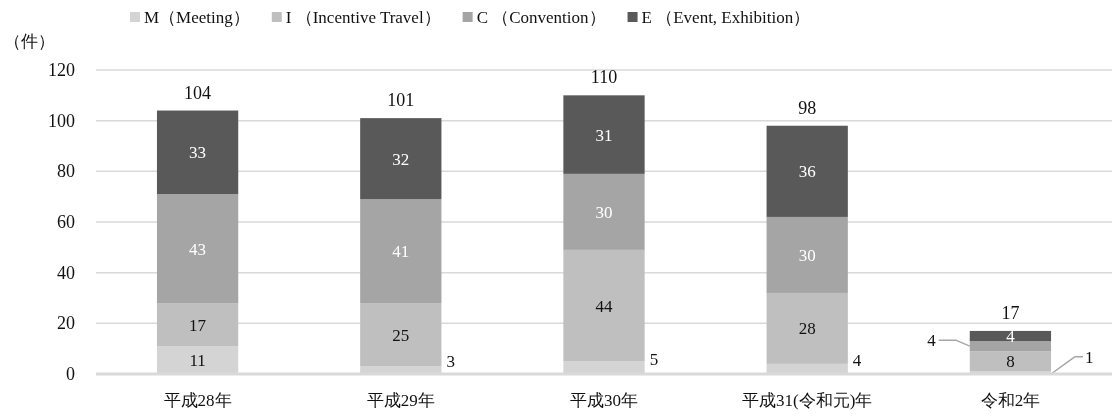 The width and height of the screenshot is (1120, 417). Describe the element at coordinates (604, 77) in the screenshot. I see `total-label: 110` at that location.